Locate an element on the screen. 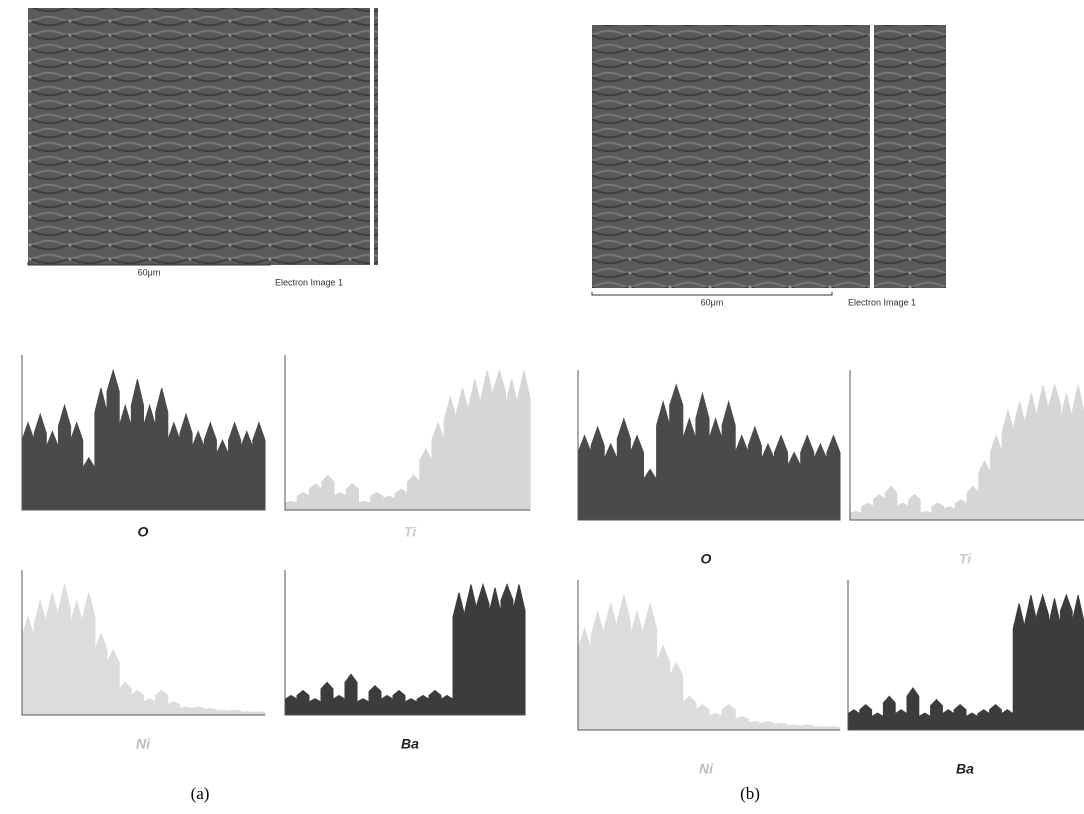 The height and width of the screenshot is (814, 1084). panel-caption: (a) is located at coordinates (200, 793).